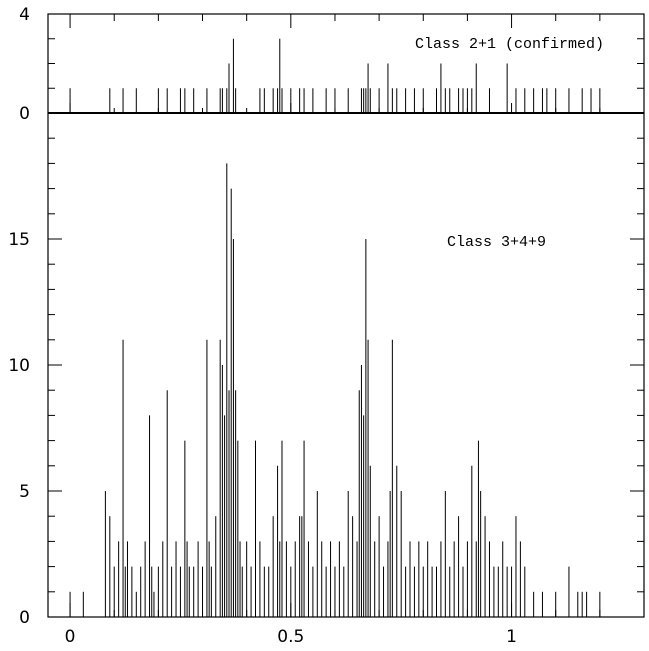 The height and width of the screenshot is (651, 649). What do you see at coordinates (19, 240) in the screenshot?
I see `y-tick-label: 15` at bounding box center [19, 240].